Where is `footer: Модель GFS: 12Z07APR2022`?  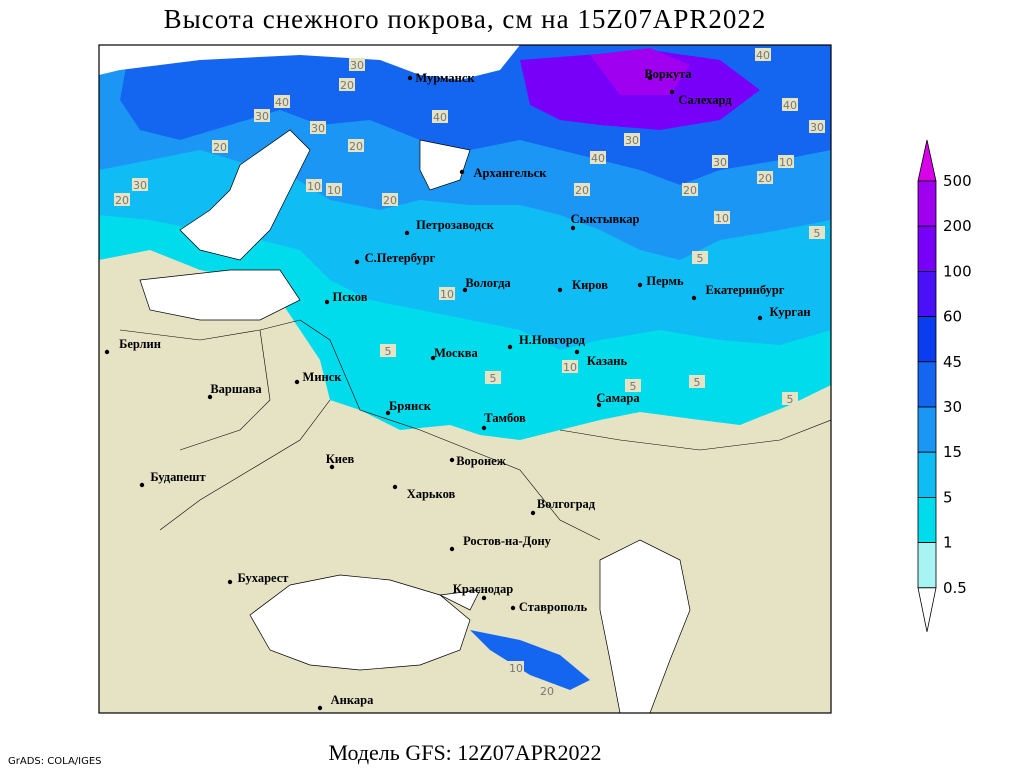
footer: Модель GFS: 12Z07APR2022 is located at coordinates (464, 752).